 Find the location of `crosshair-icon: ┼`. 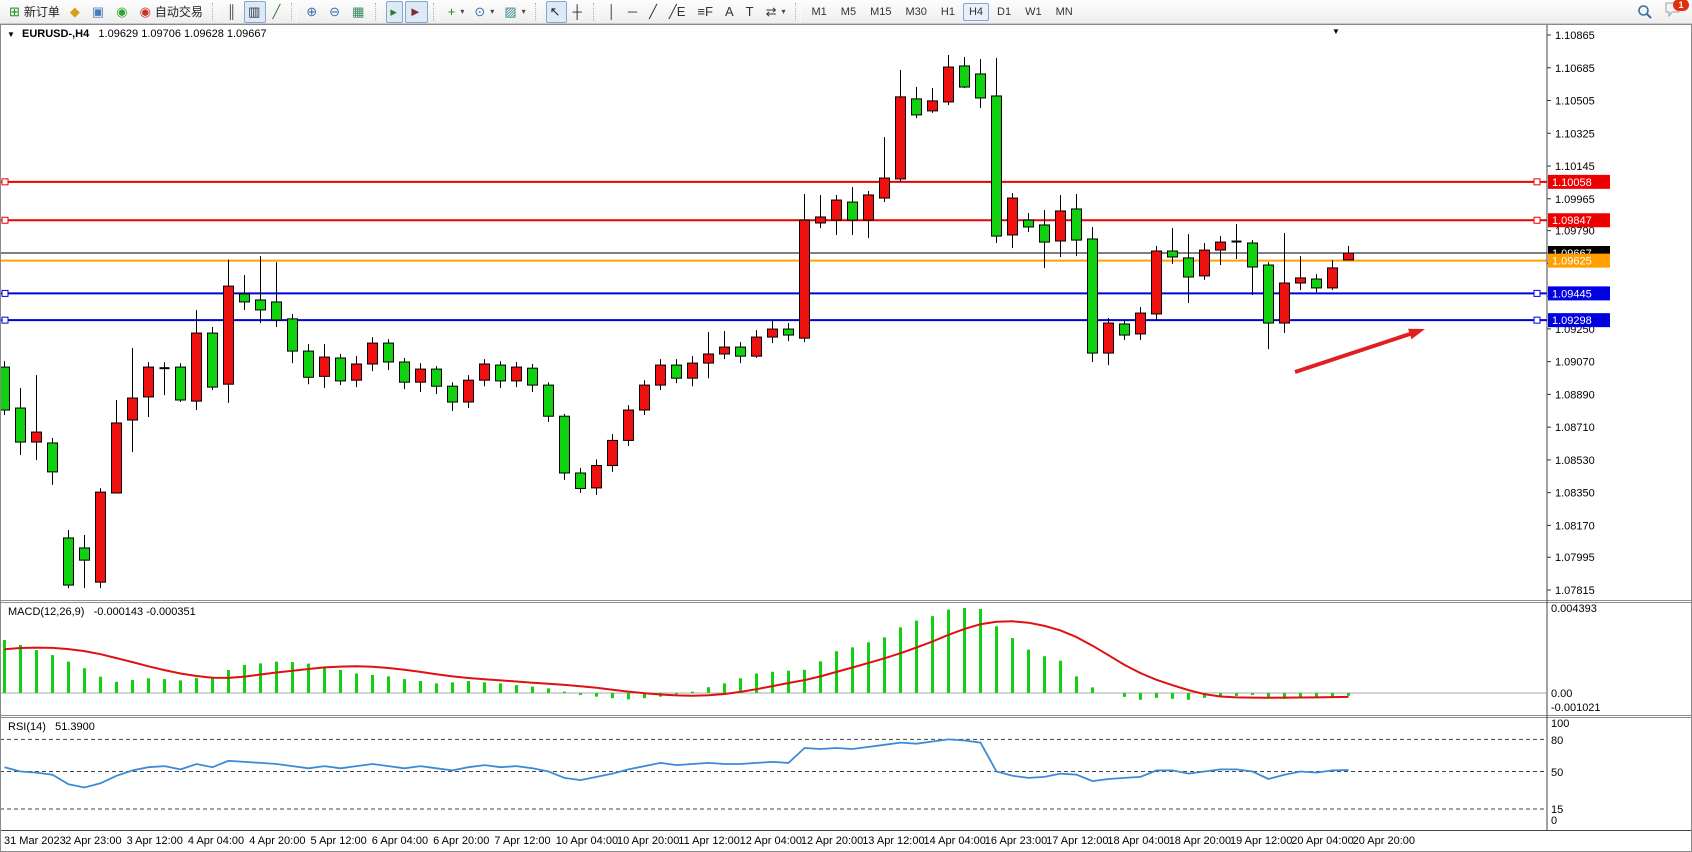

crosshair-icon: ┼ is located at coordinates (577, 11).